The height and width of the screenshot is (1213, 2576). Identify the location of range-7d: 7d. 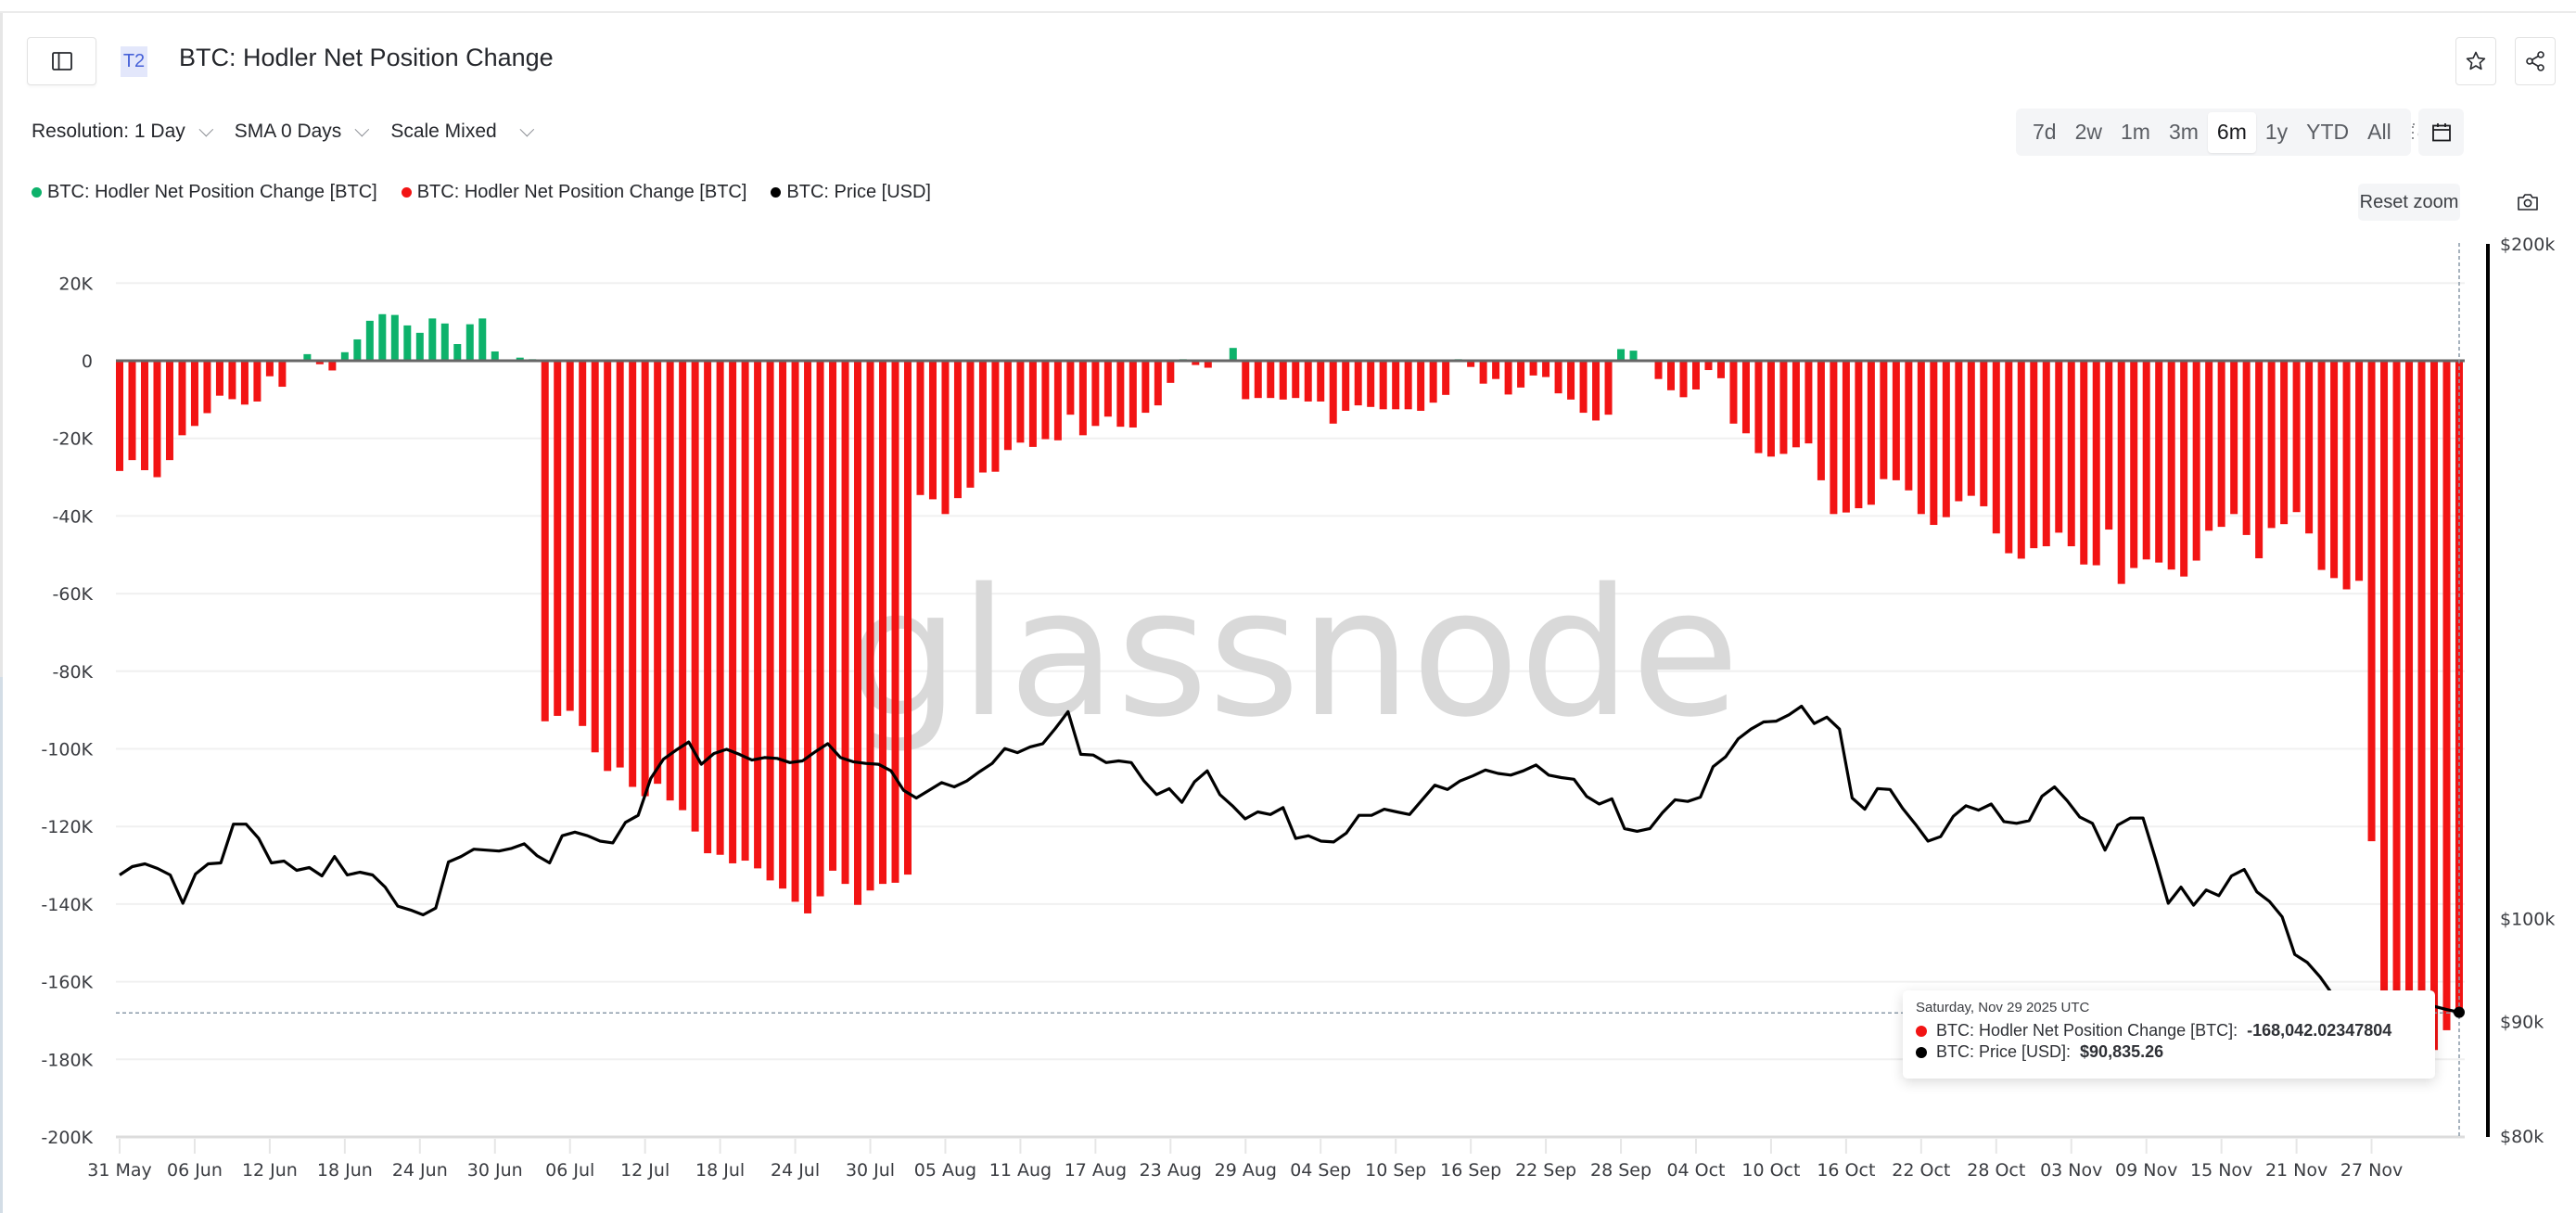
(2045, 132).